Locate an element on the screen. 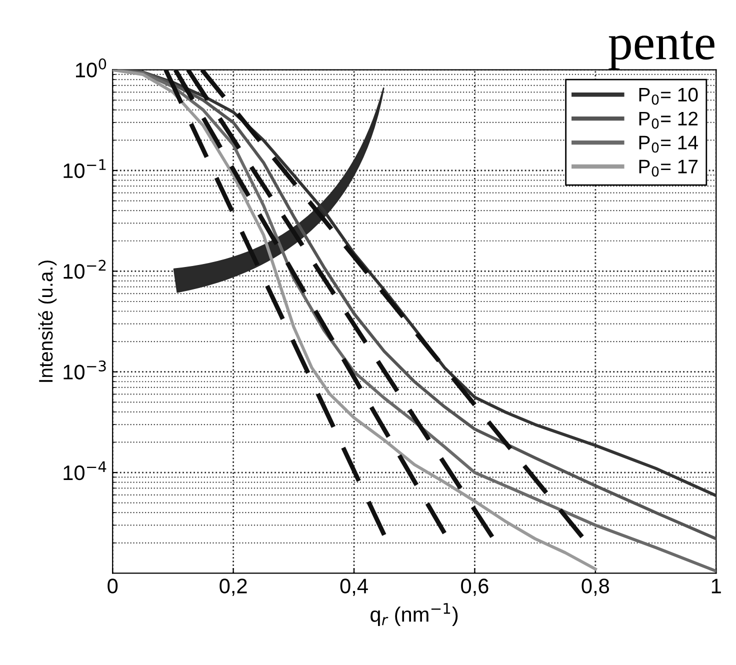 Image resolution: width=736 pixels, height=665 pixels. x-tick-label: 0,2 is located at coordinates (233, 587).